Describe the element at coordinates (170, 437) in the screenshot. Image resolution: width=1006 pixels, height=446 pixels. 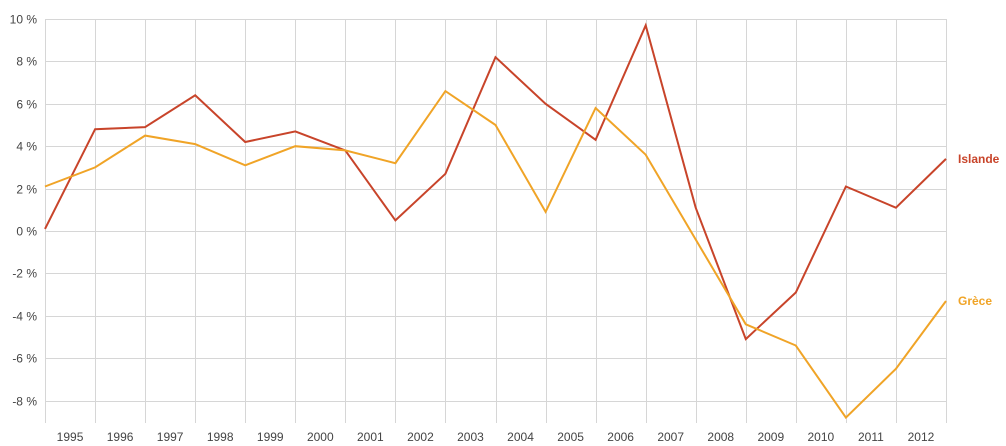
I see `x-tick-label: 1997` at that location.